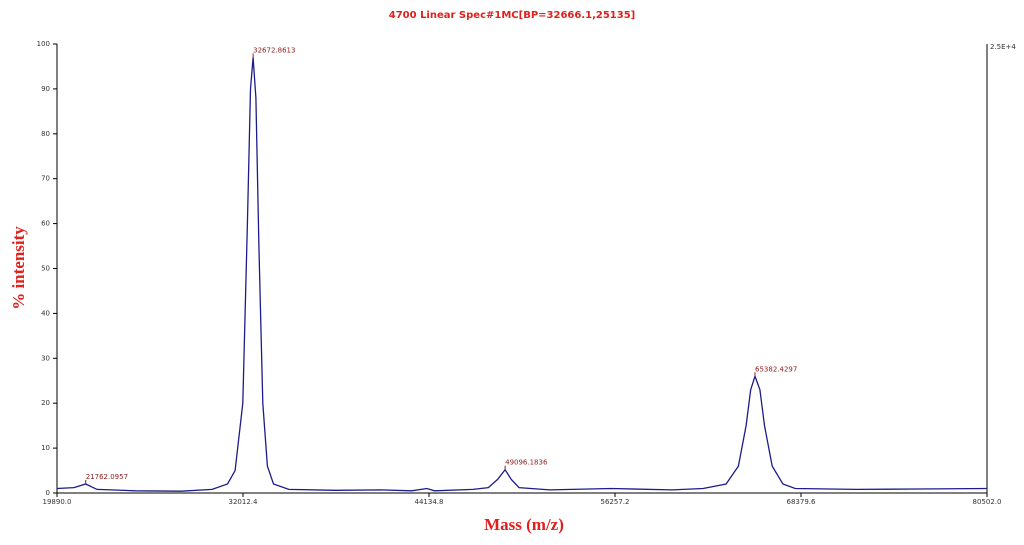  Describe the element at coordinates (45, 89) in the screenshot. I see `y-tick-label: 90` at that location.